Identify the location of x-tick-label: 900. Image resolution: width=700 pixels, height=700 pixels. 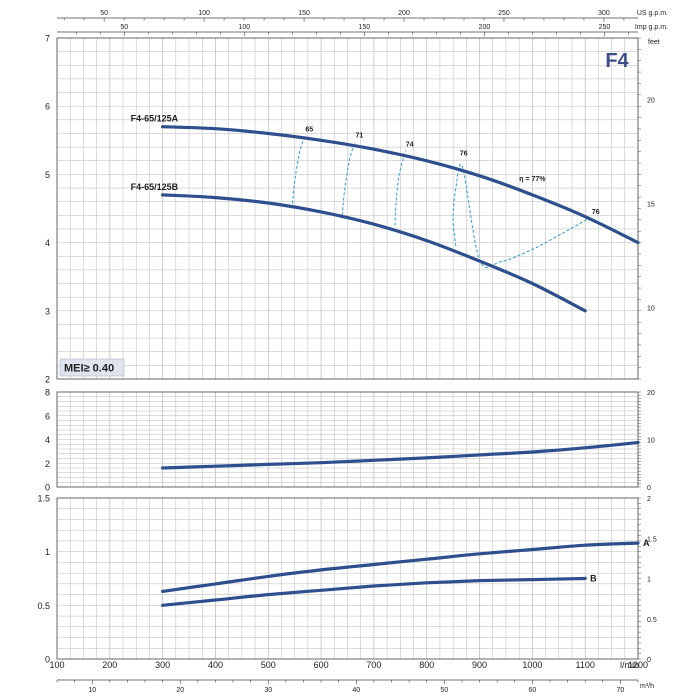
(479, 665).